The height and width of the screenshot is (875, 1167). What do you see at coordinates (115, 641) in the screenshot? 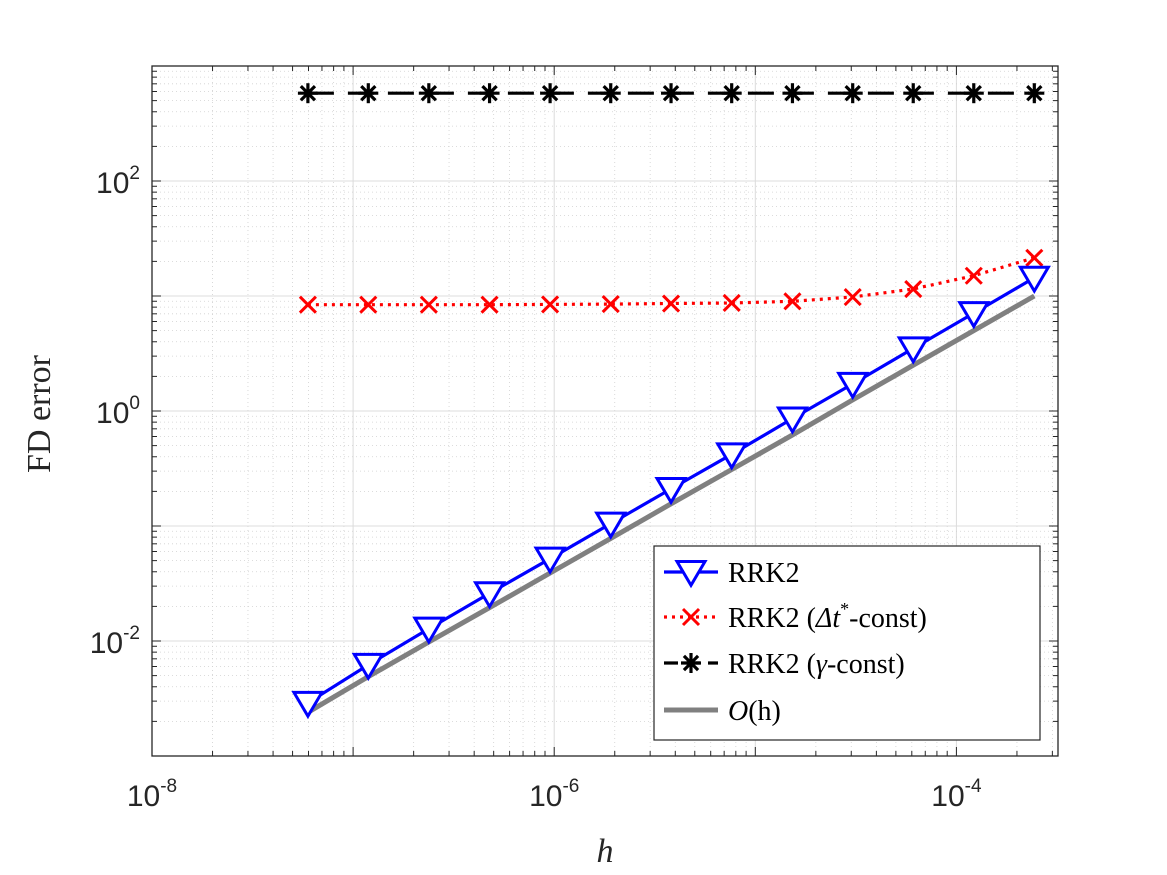
I see `y-tick-label: 10⁻²` at bounding box center [115, 641].